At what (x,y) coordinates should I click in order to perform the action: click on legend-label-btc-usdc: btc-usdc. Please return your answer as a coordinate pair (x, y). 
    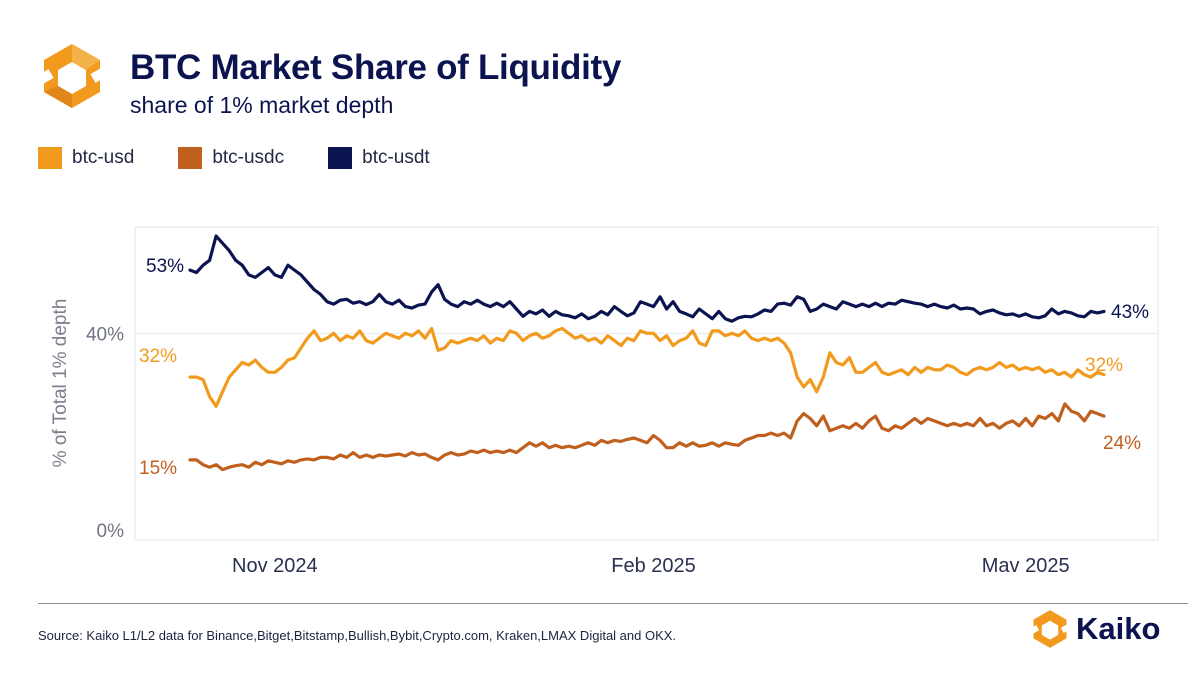
    Looking at the image, I should click on (248, 157).